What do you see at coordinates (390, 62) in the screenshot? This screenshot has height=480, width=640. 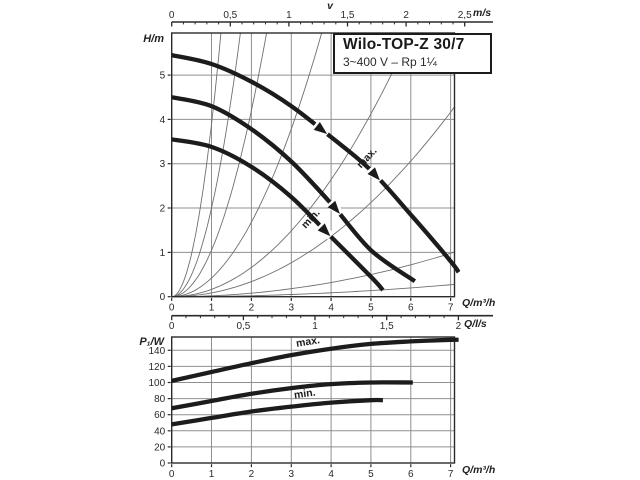 I see `pump-model-subtitle: 3~400 V – Rp 1¼` at bounding box center [390, 62].